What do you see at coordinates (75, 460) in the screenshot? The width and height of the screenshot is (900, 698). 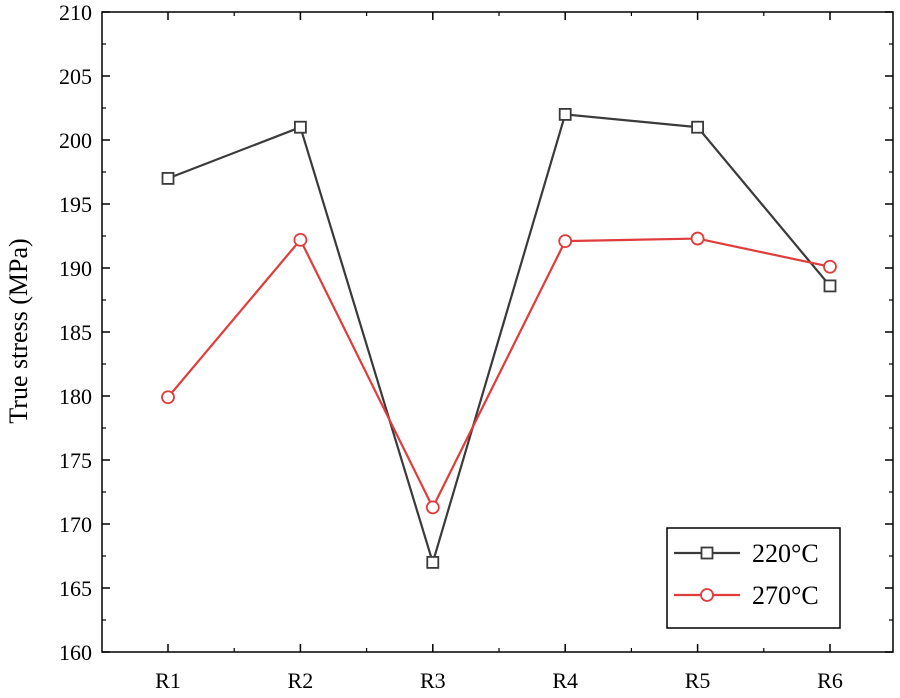 I see `y-tick-label: 175` at bounding box center [75, 460].